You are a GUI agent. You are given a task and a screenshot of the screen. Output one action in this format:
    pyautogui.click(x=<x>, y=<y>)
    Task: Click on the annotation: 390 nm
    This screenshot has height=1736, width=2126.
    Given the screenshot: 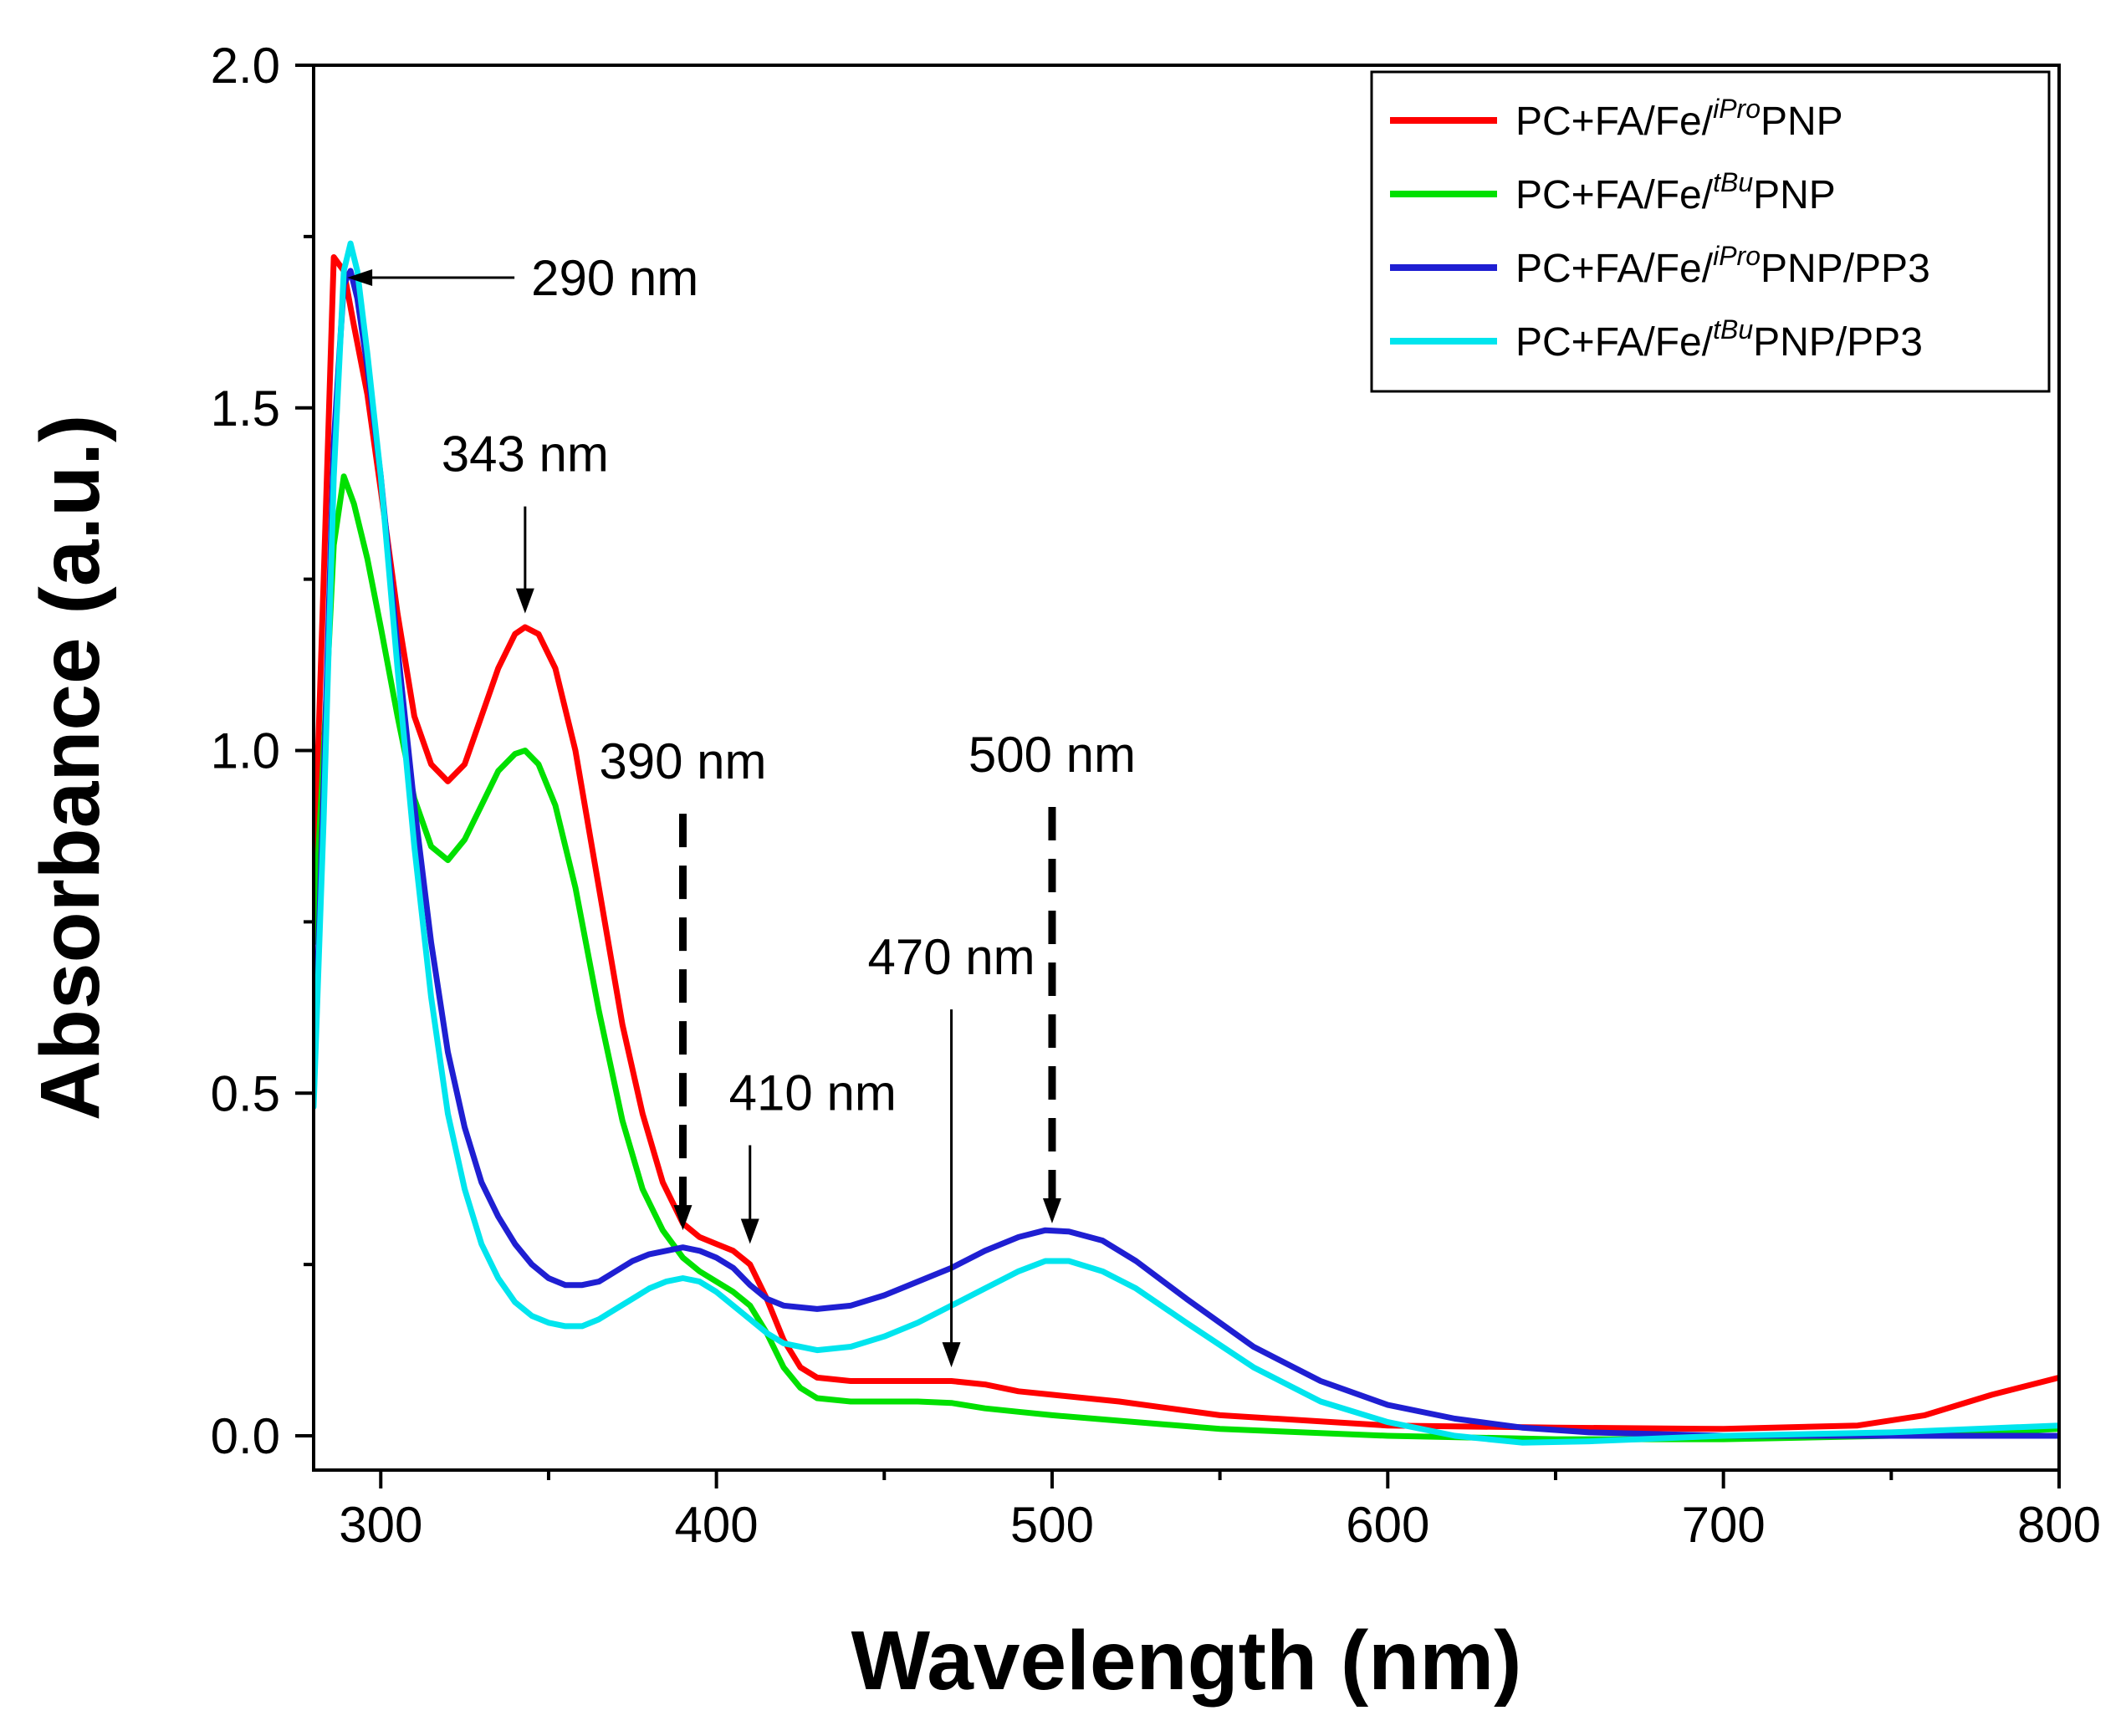 What is the action you would take?
    pyautogui.click(x=683, y=982)
    